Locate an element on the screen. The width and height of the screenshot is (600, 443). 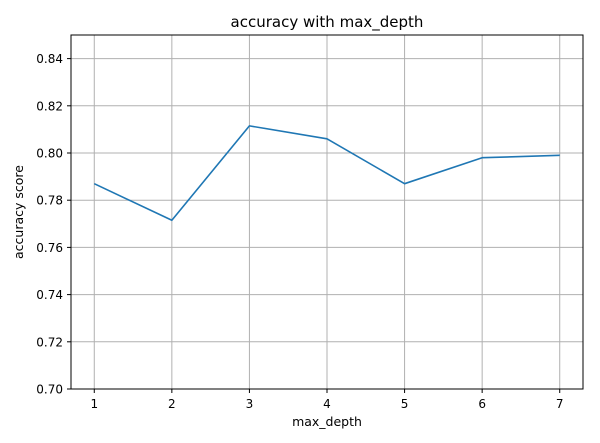
y-axis-label: accuracy score is located at coordinates (18, 212).